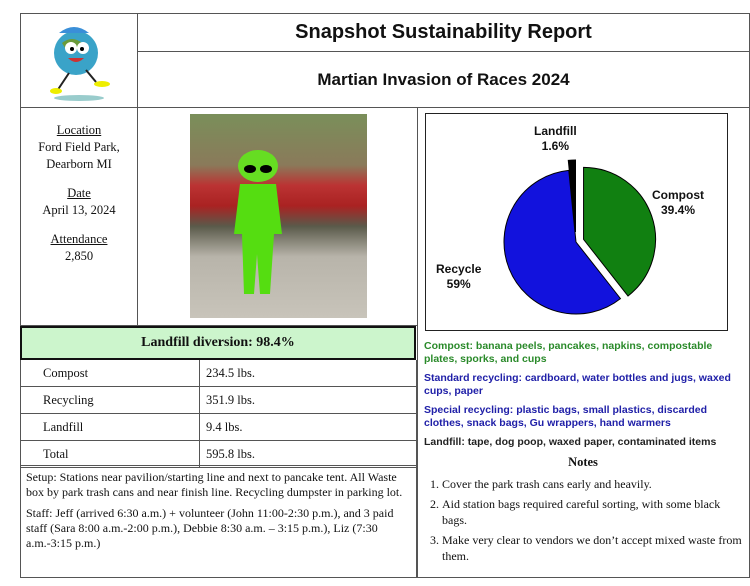 The width and height of the screenshot is (750, 586). What do you see at coordinates (218, 343) in the screenshot?
I see `landfill-diversion-banner: Landfill diversion: 98.4%` at bounding box center [218, 343].